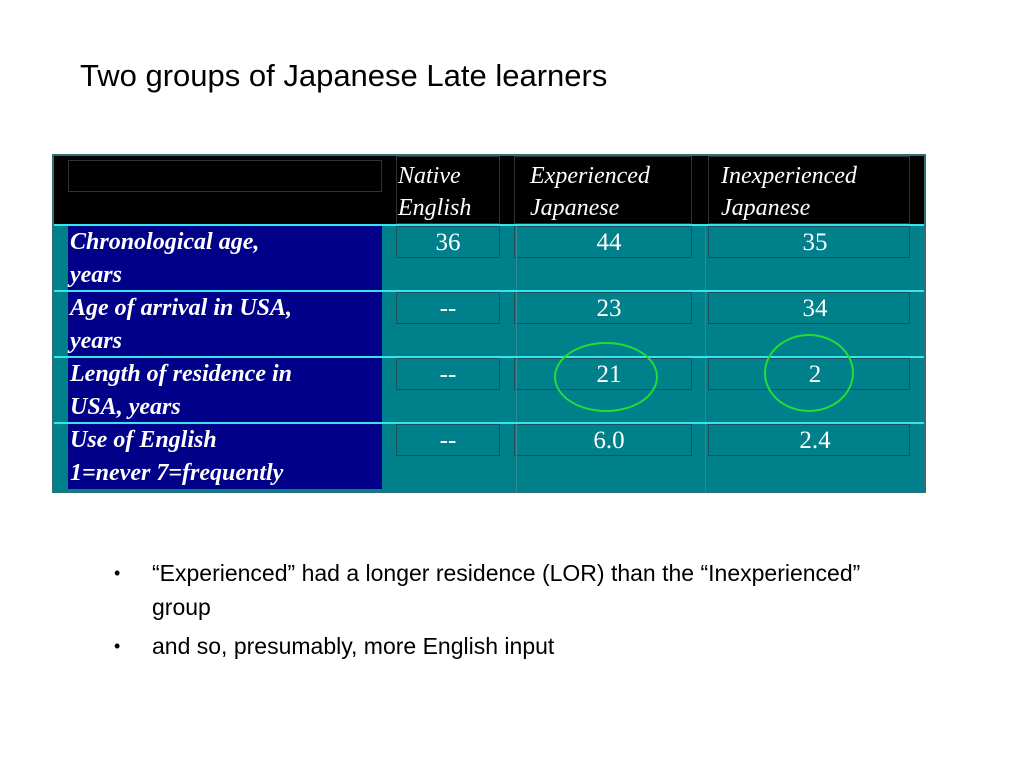 The image size is (1024, 768). Describe the element at coordinates (181, 390) in the screenshot. I see `row-label-length-of-residence: Length of residence in USA, years` at that location.